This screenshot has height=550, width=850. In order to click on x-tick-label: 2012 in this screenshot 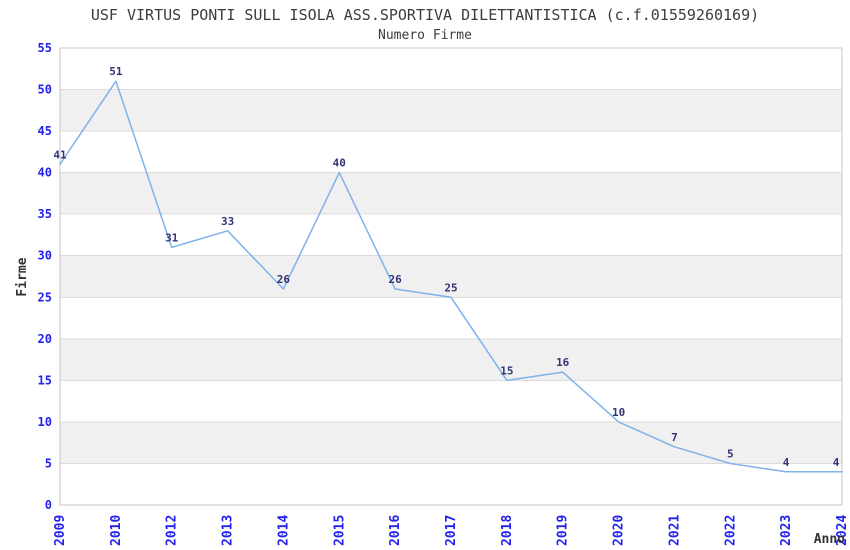, I will do `click(172, 530)`.